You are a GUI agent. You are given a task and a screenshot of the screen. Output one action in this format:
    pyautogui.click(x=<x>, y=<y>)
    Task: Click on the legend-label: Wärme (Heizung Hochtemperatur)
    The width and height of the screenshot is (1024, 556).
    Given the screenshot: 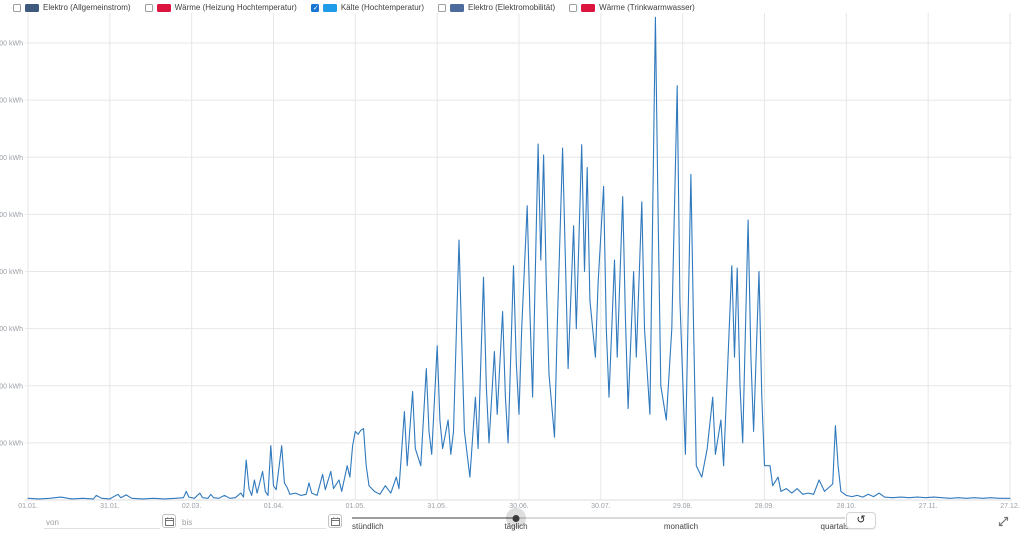 What is the action you would take?
    pyautogui.click(x=235, y=7)
    